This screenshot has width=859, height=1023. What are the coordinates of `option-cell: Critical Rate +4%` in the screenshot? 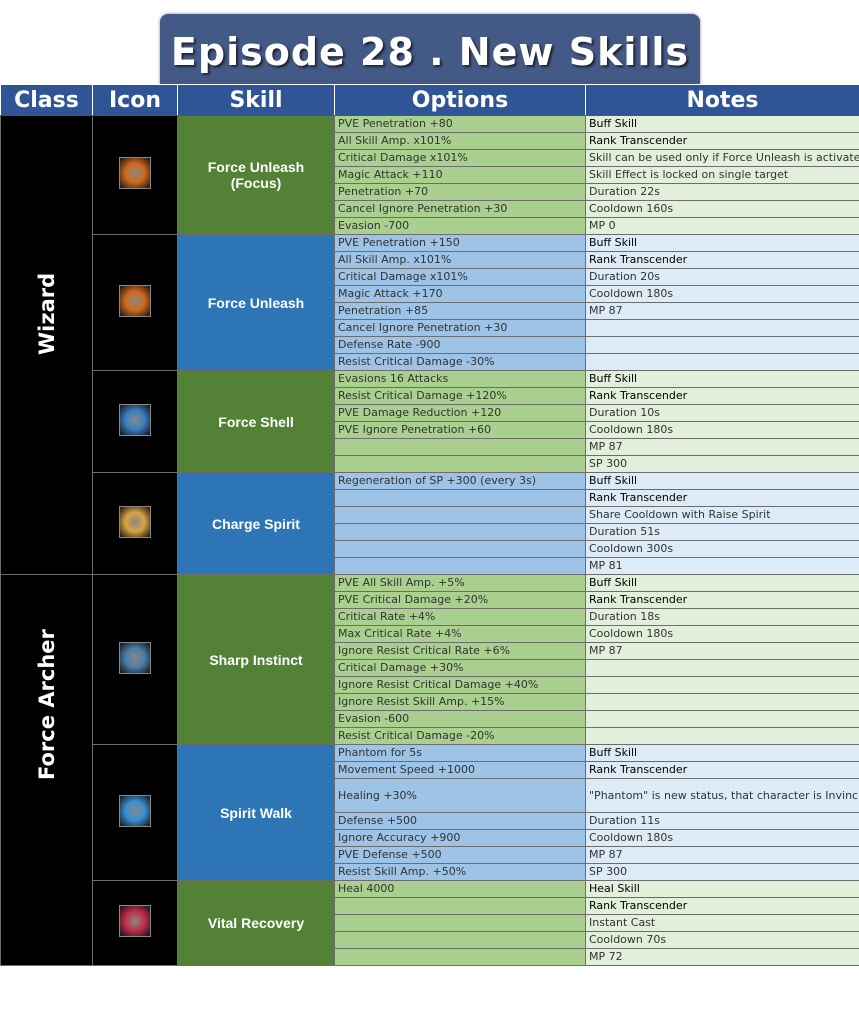 It's located at (460, 617).